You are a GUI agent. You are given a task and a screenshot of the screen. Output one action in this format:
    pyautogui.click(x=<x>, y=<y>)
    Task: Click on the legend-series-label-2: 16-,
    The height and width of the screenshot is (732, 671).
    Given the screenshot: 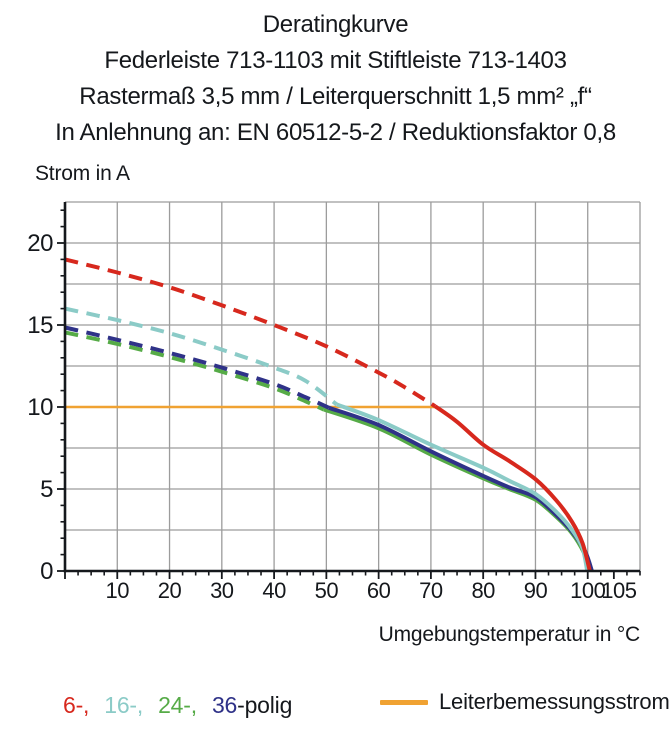 What is the action you would take?
    pyautogui.click(x=124, y=705)
    